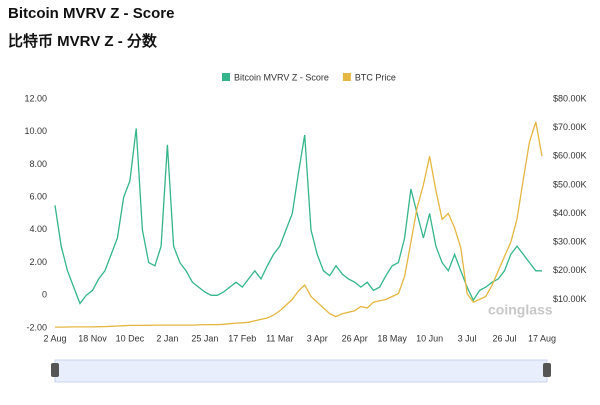  Describe the element at coordinates (91, 13) in the screenshot. I see `chart-title: Bitcoin MVRV Z - Score` at that location.